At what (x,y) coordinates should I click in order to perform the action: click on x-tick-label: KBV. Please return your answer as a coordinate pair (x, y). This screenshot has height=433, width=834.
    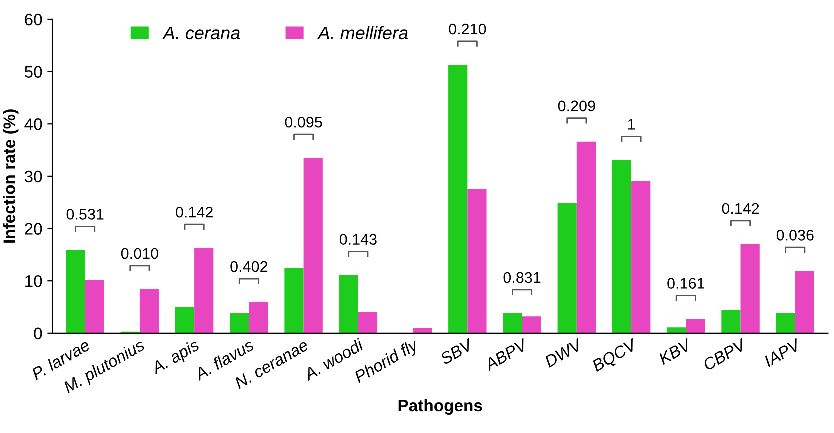
    Looking at the image, I should click on (676, 352).